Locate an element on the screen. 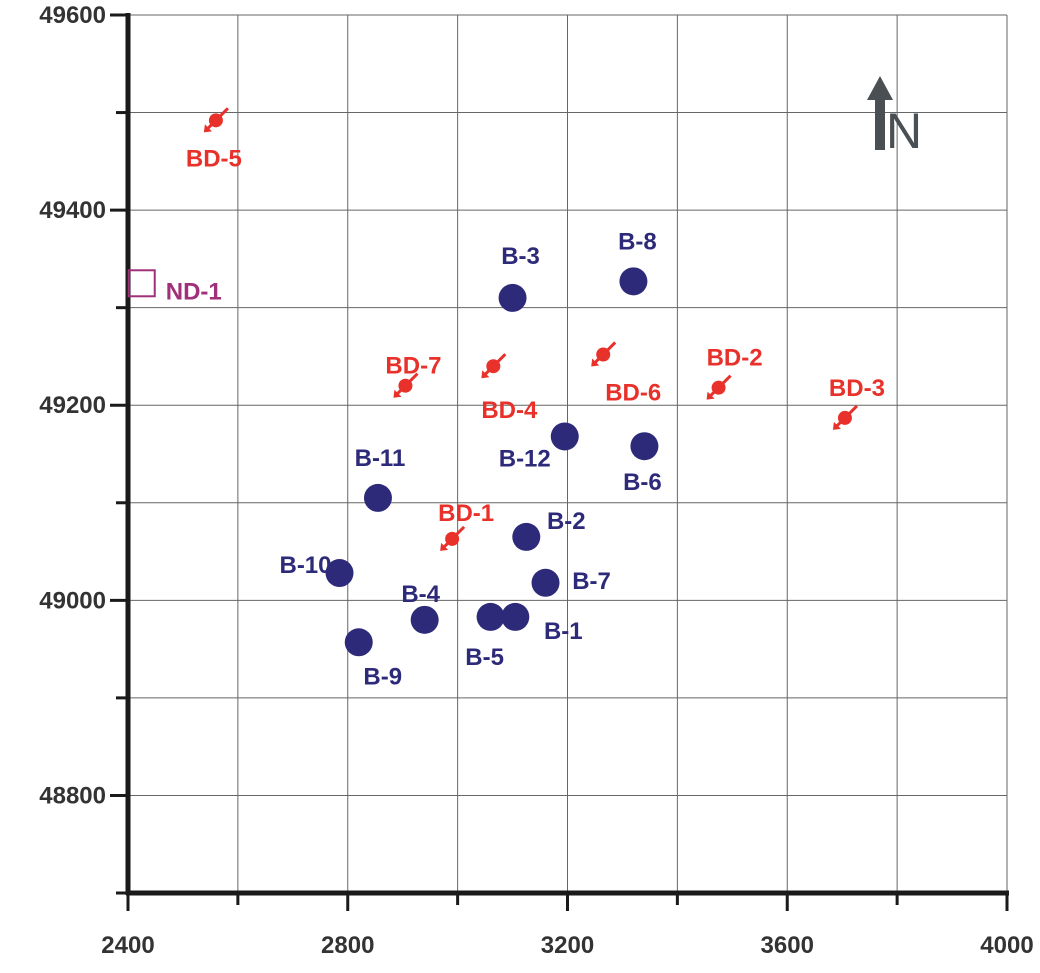 The image size is (1040, 973). well-label: B-3 is located at coordinates (520, 256).